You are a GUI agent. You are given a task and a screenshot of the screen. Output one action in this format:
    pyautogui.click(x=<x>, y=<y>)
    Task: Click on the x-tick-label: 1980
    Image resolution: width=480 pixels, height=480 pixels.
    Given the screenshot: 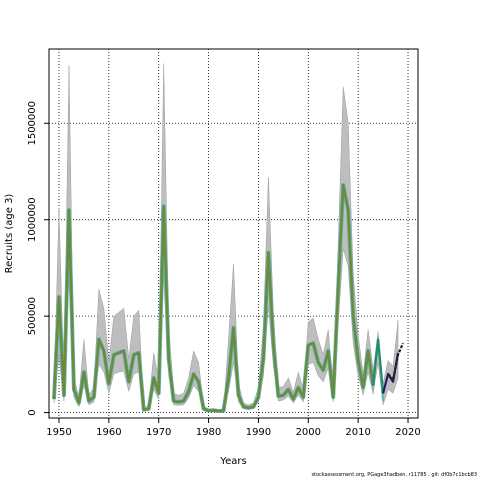 What is the action you would take?
    pyautogui.click(x=208, y=432)
    